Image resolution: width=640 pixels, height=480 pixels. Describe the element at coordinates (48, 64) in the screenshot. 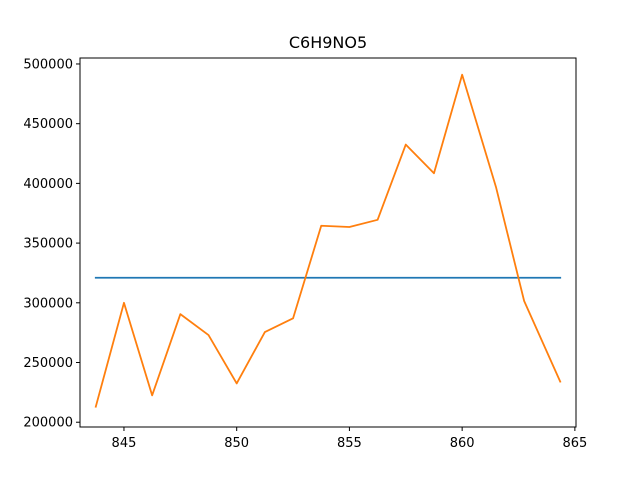

I see `y-tick-label: 500000` at that location.